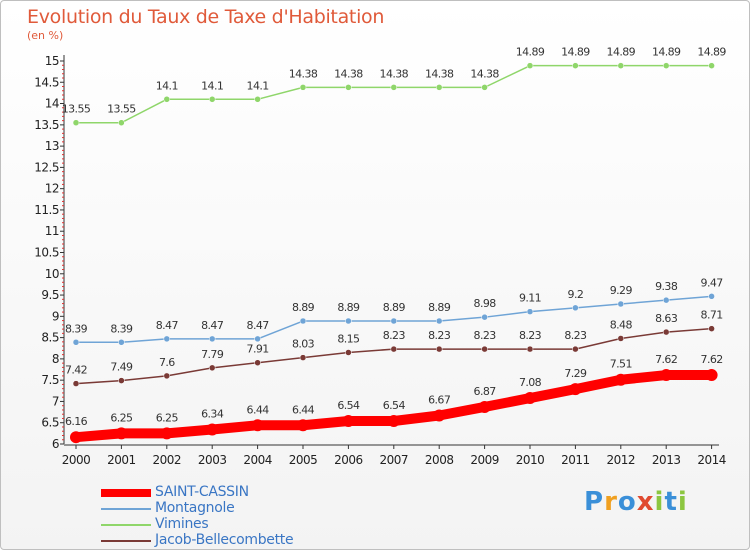 The image size is (750, 550). Describe the element at coordinates (485, 391) in the screenshot. I see `data-label: 6.87` at that location.